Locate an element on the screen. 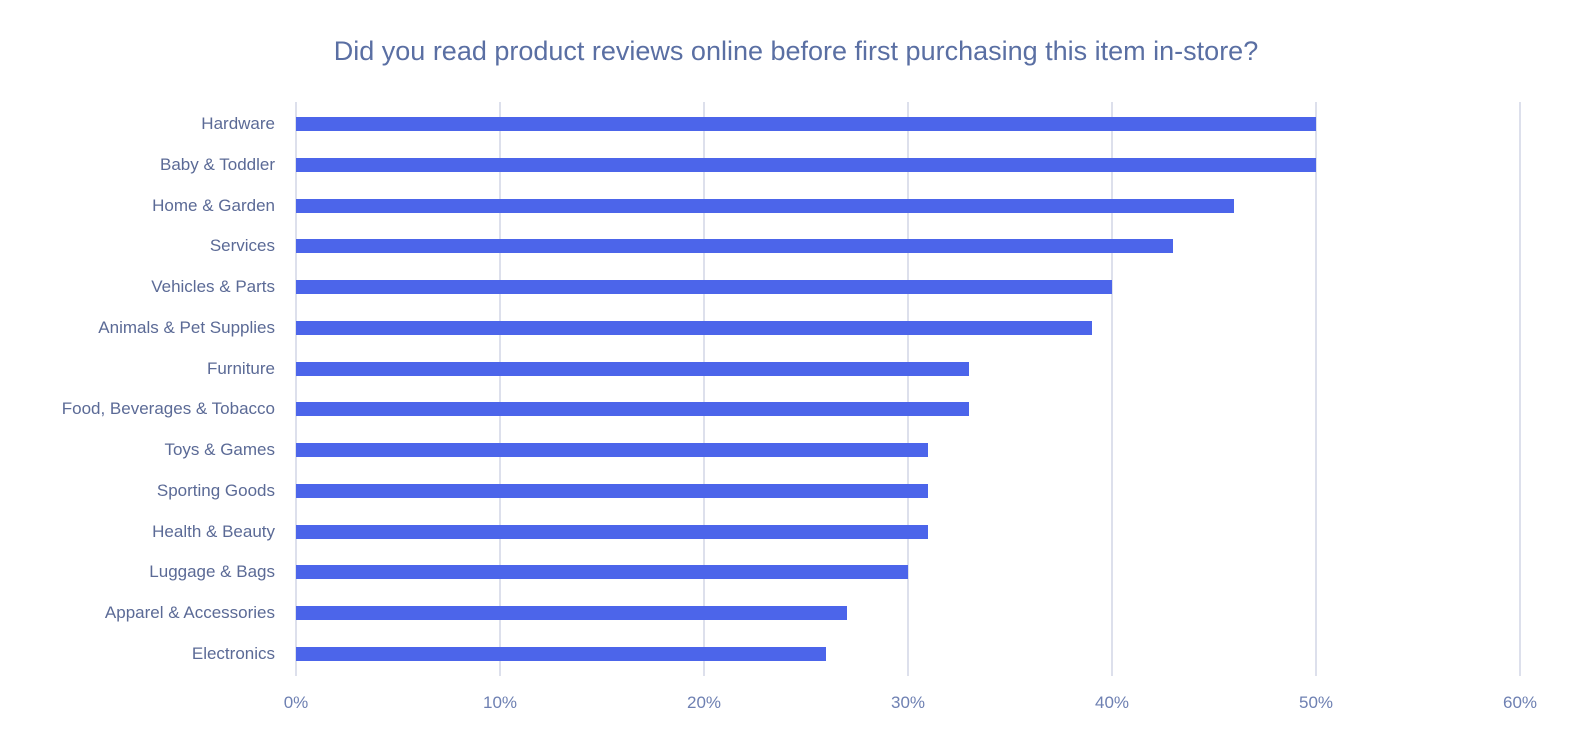 Image resolution: width=1592 pixels, height=745 pixels. x-tick-label: 10% is located at coordinates (500, 702).